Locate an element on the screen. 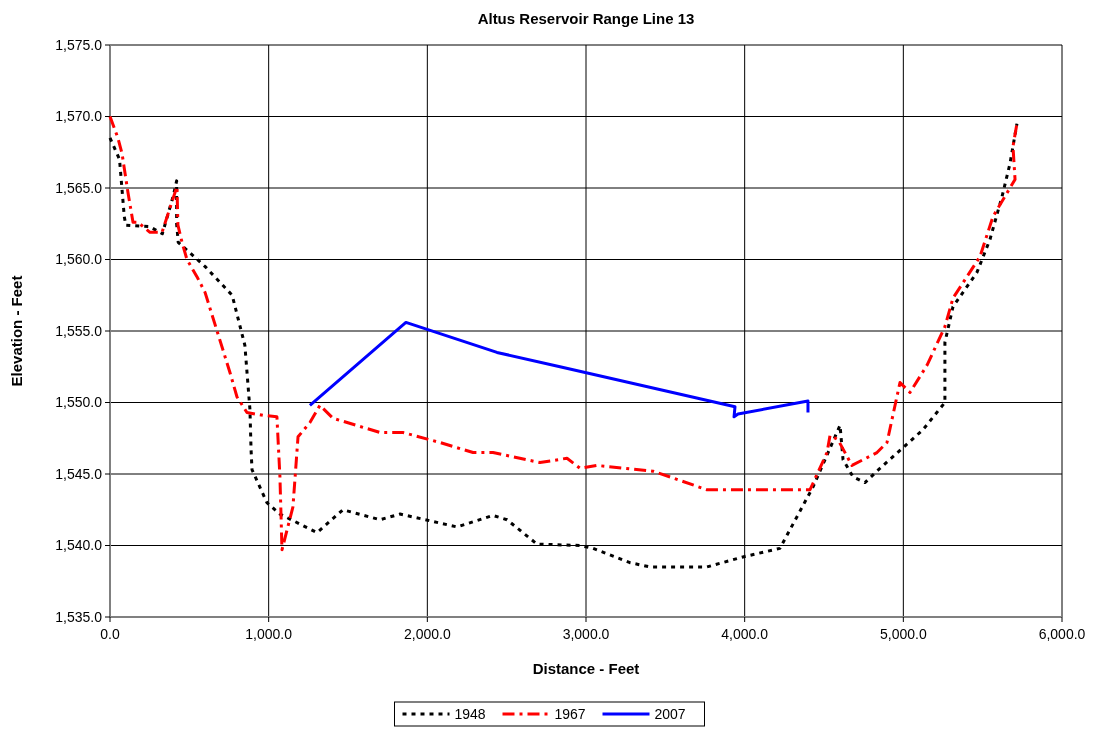  x-tick-label: 1,000.0 is located at coordinates (269, 634).